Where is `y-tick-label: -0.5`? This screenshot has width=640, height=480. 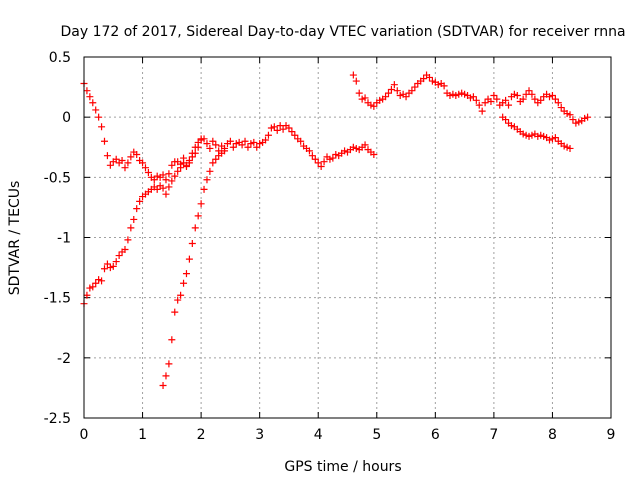 y-tick-label: -0.5 is located at coordinates (57, 178).